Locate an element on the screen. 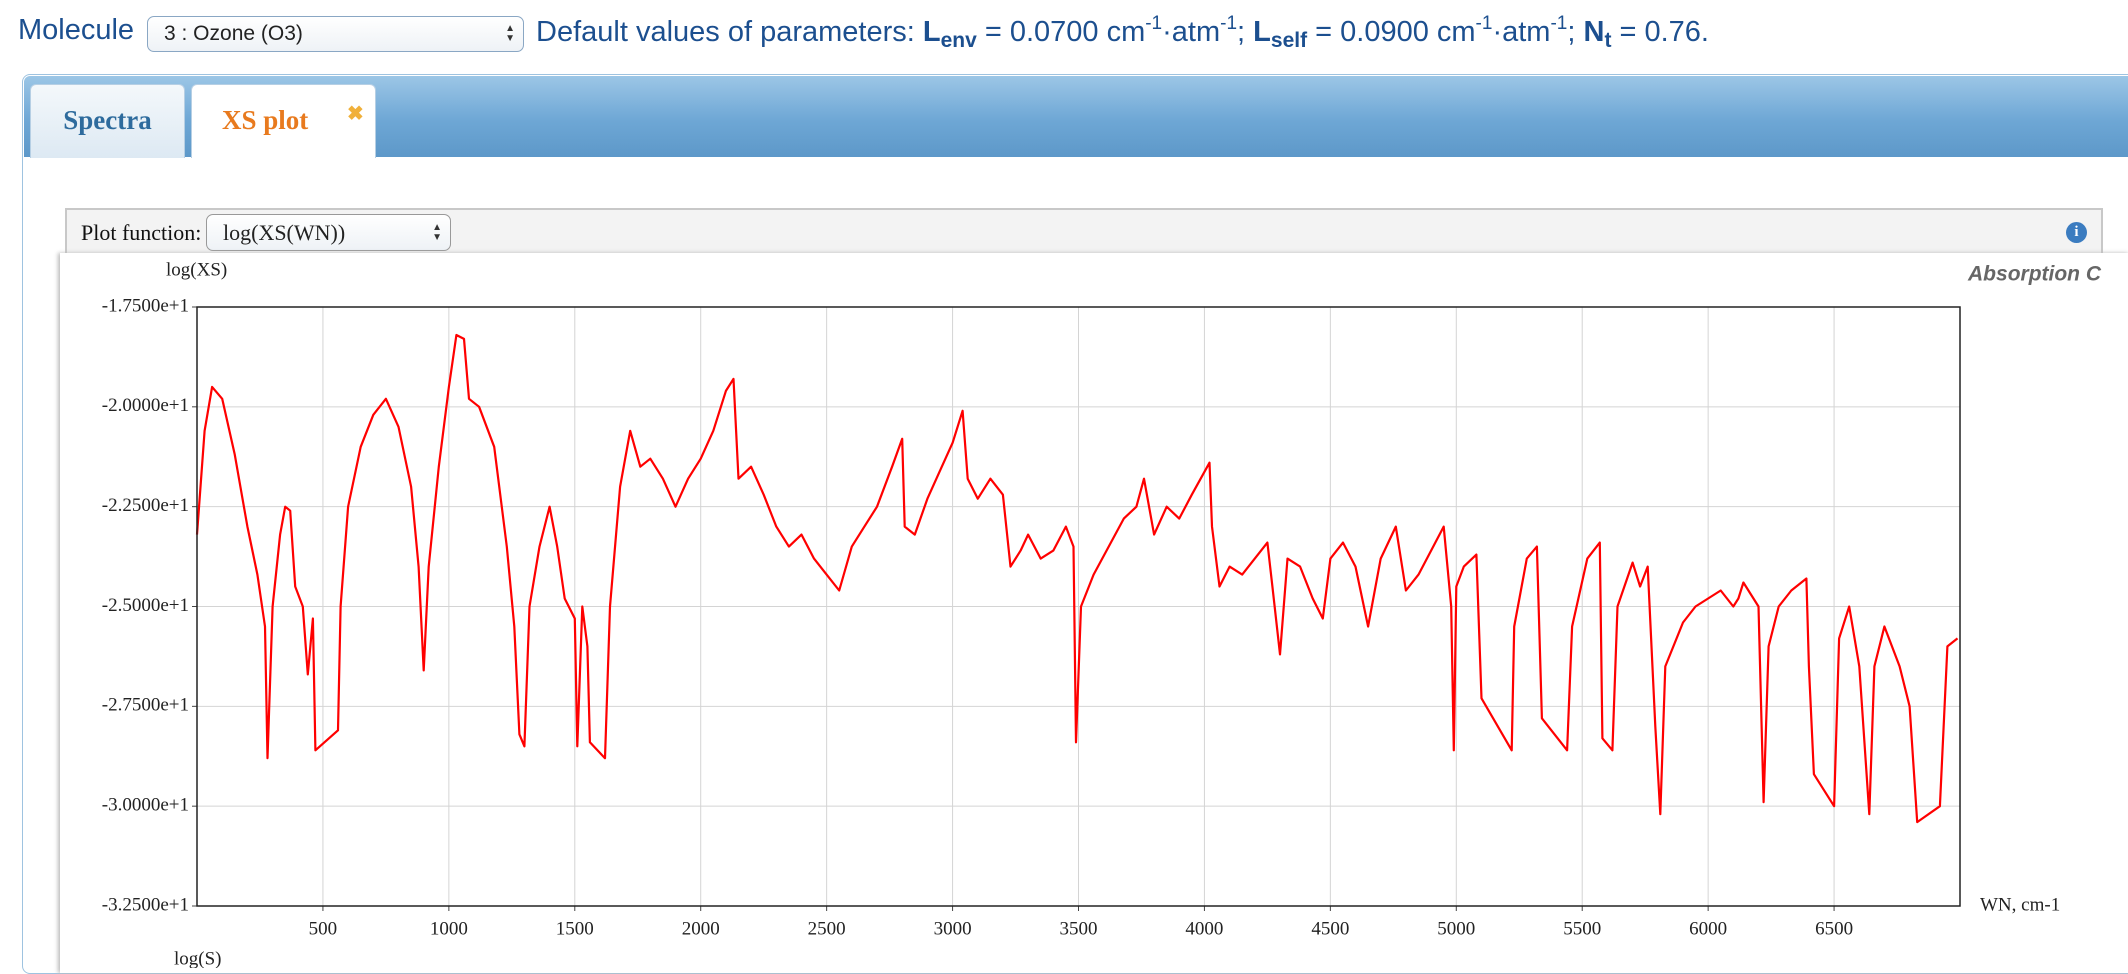  plot-function-value: log(XS(WN)) is located at coordinates (284, 232).